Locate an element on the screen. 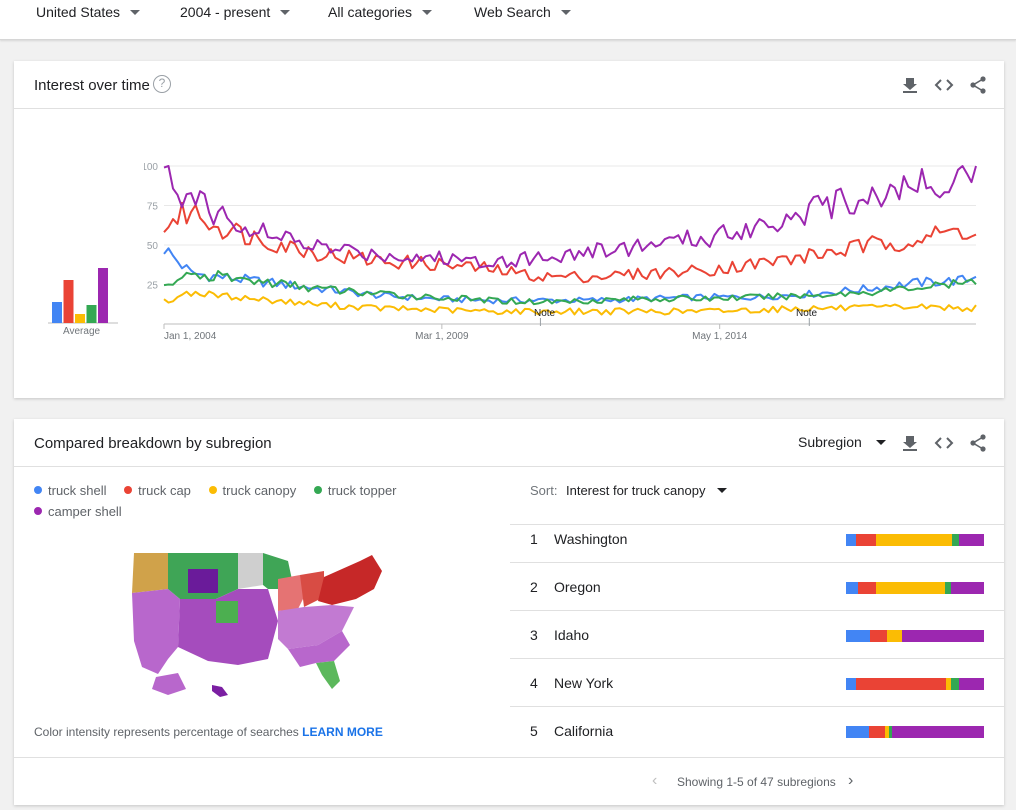 The height and width of the screenshot is (810, 1016). legend-label: truck canopy is located at coordinates (259, 490).